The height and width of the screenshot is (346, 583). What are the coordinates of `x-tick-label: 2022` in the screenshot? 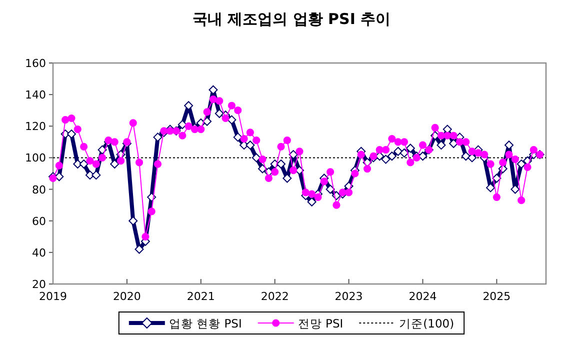 It's located at (274, 296).